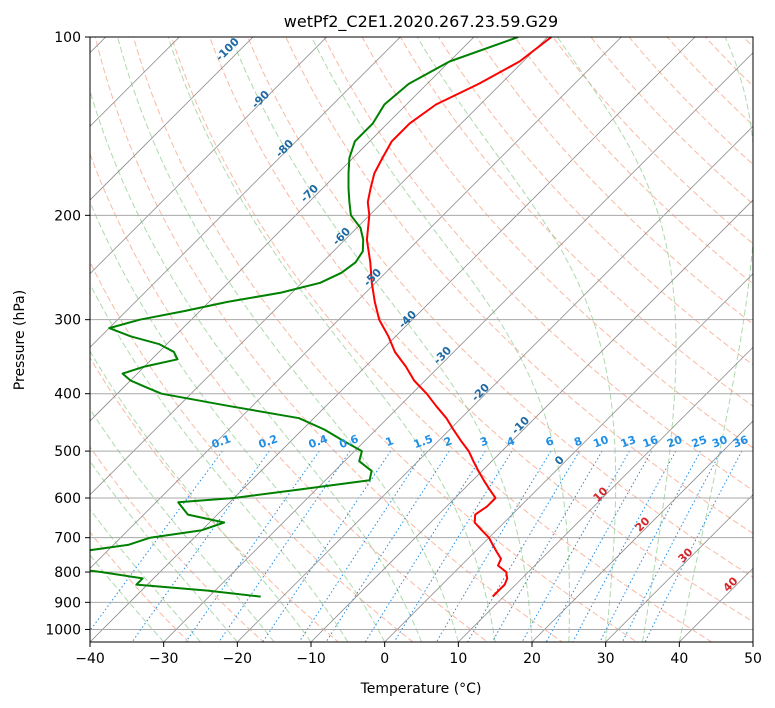 The width and height of the screenshot is (775, 708). Describe the element at coordinates (606, 659) in the screenshot. I see `x-tick-label: 30` at that location.